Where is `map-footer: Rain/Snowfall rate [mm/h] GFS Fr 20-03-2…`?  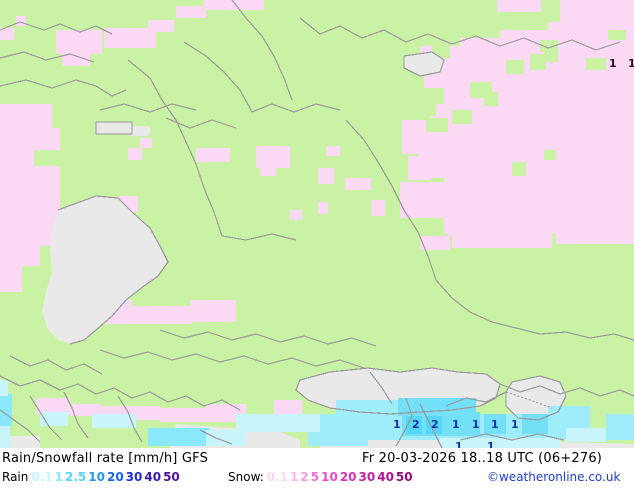 map-footer: Rain/Snowfall rate [mm/h] GFS Fr 20-03-2… is located at coordinates (317, 469).